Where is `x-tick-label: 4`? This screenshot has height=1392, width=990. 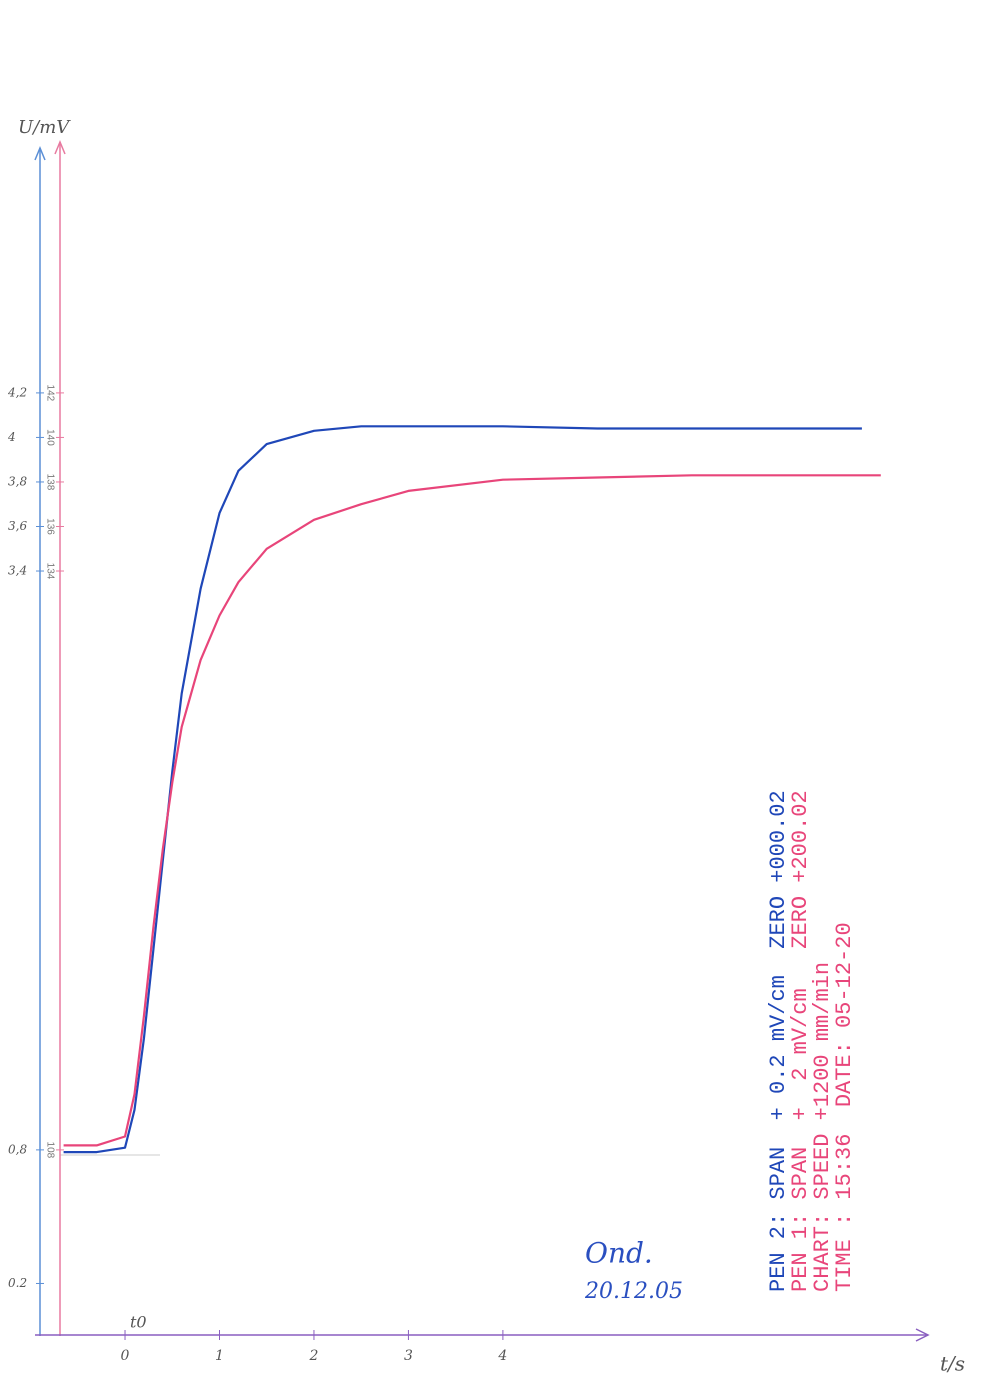 x-tick-label: 4 is located at coordinates (502, 1356).